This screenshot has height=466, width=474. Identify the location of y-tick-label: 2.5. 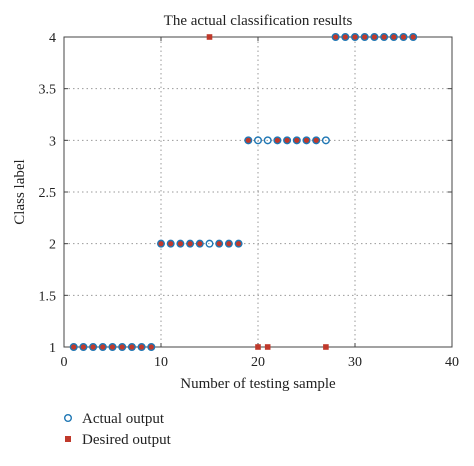
(48, 193).